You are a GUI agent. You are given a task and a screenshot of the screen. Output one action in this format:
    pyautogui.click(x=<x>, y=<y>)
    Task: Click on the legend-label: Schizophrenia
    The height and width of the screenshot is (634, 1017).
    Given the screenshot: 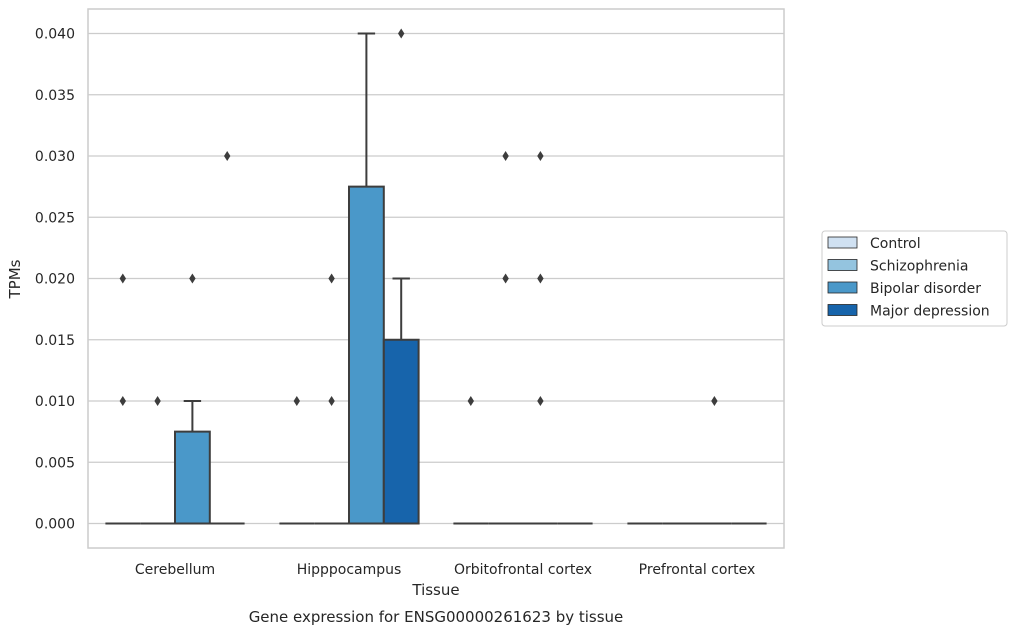 What is the action you would take?
    pyautogui.click(x=919, y=267)
    